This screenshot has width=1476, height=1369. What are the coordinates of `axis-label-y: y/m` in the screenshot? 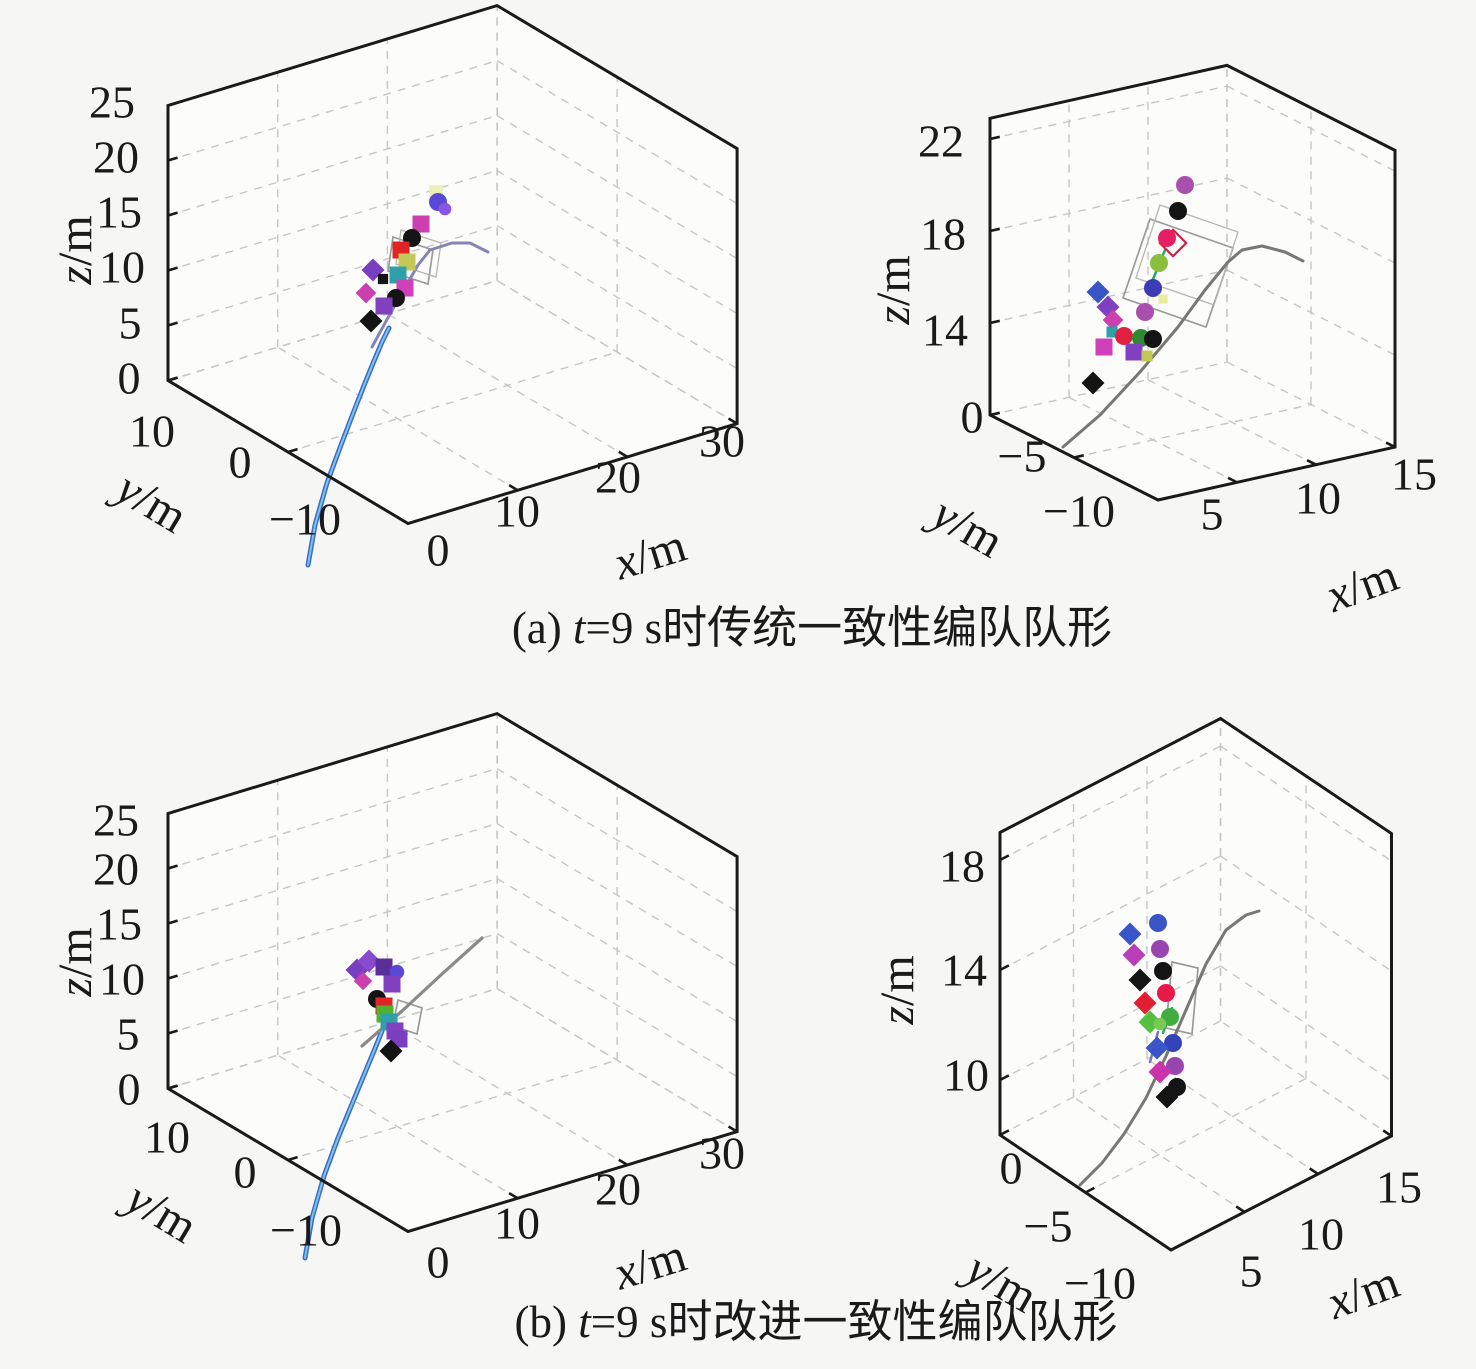 It's located at (159, 1210).